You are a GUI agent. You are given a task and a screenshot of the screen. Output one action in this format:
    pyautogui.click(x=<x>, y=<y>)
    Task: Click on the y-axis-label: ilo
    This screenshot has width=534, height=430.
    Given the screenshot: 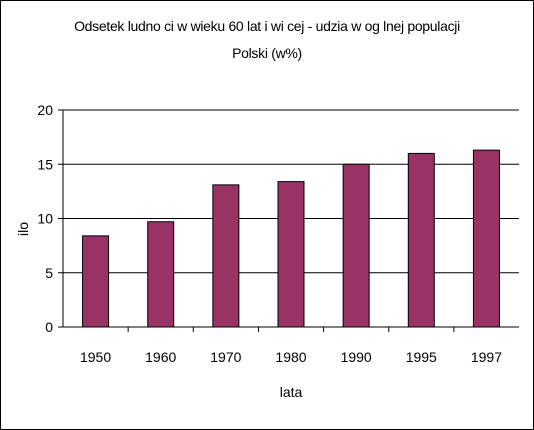 What is the action you would take?
    pyautogui.click(x=23, y=229)
    